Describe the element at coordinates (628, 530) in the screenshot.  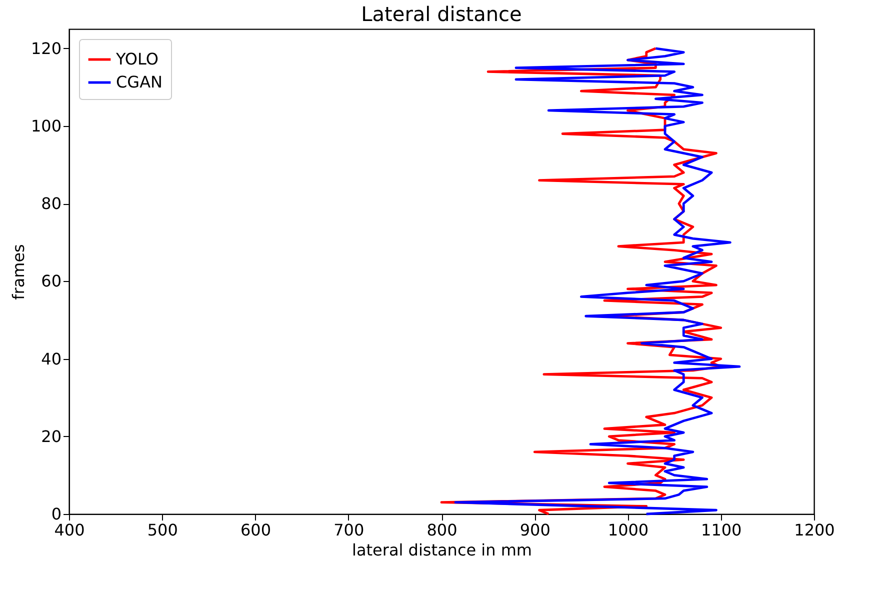
I see `x-tick-label: 1000` at that location.